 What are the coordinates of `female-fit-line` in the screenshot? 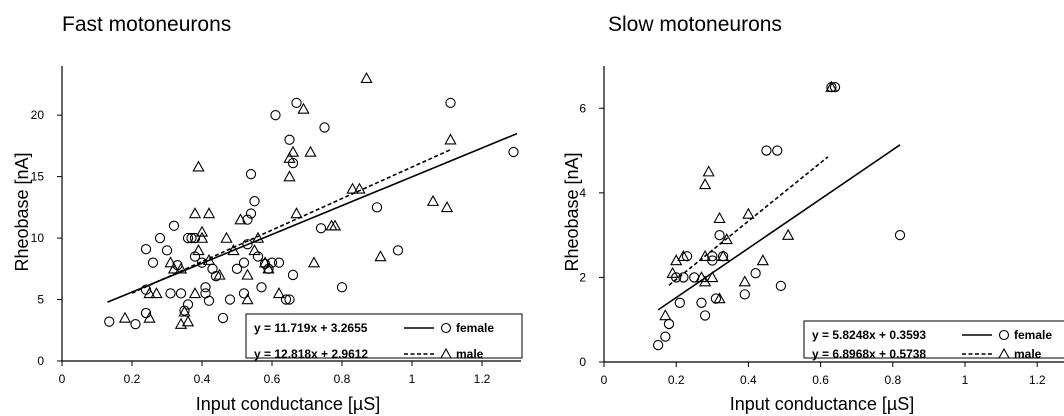 It's located at (779, 227).